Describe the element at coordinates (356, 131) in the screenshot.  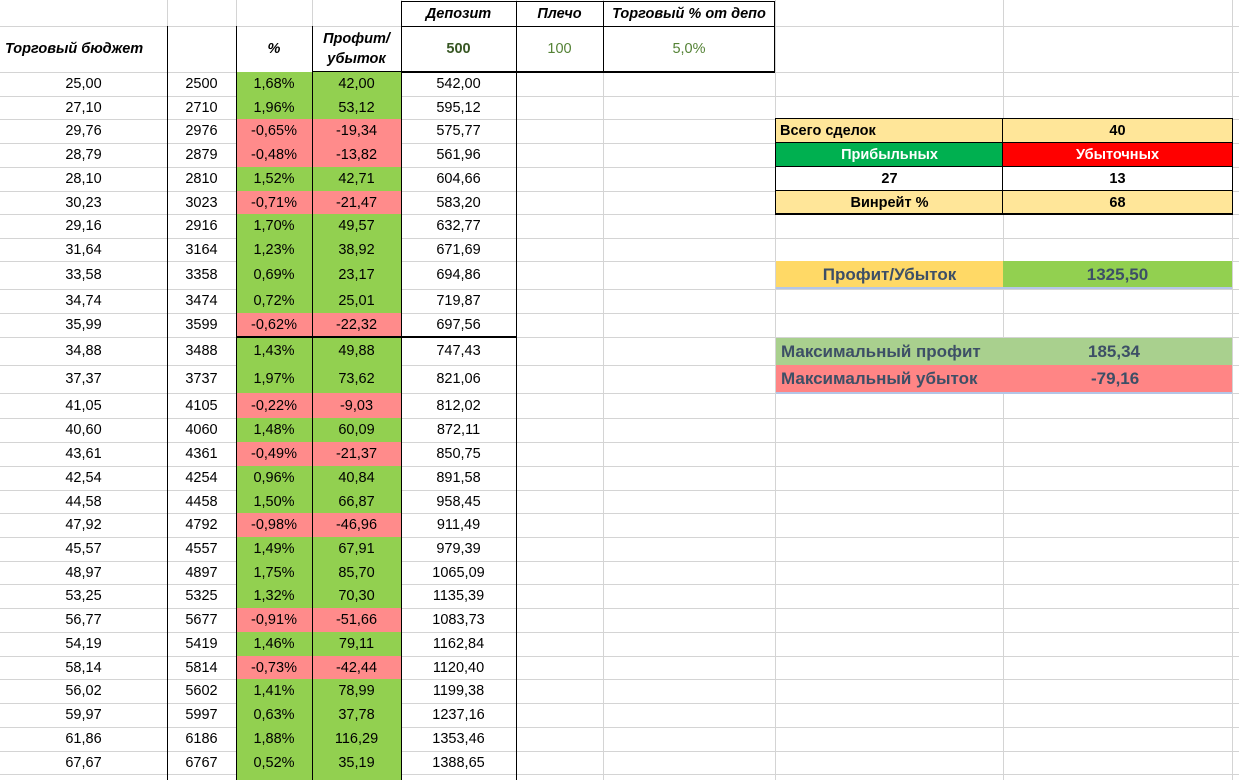
I see `profit-loss-cell: -19,34` at that location.